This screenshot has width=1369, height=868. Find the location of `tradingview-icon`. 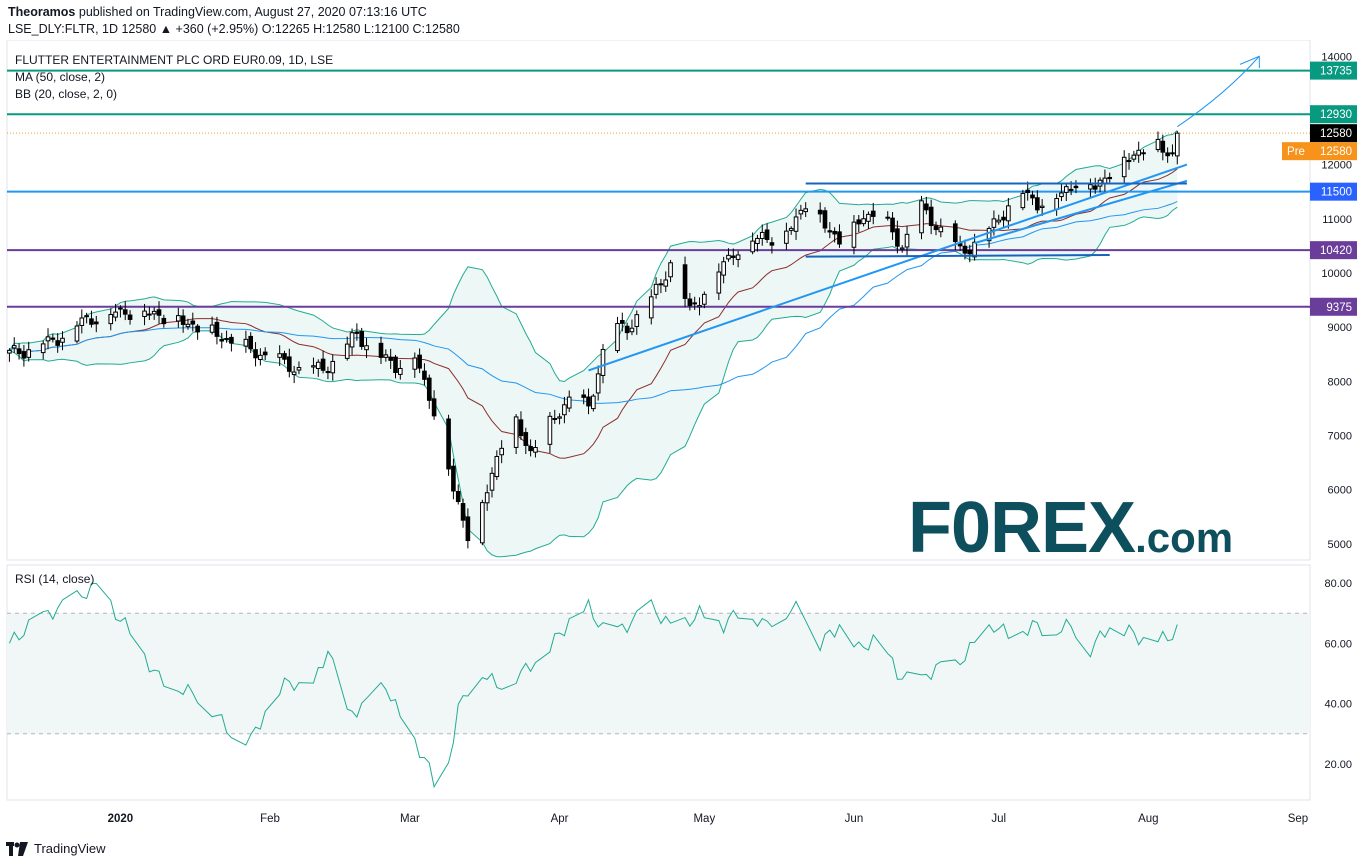

tradingview-icon is located at coordinates (17, 848).